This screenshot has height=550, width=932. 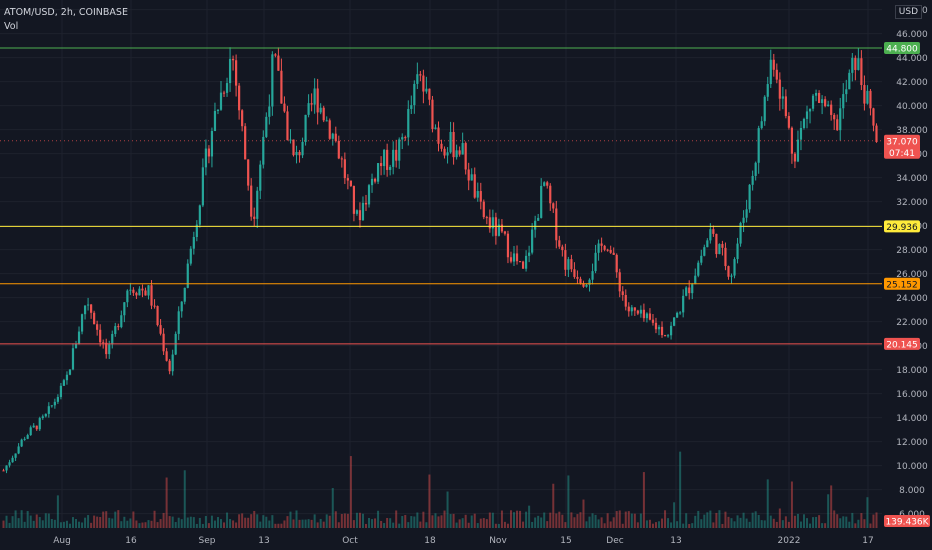 What do you see at coordinates (62, 541) in the screenshot?
I see `time-tick-label: Aug` at bounding box center [62, 541].